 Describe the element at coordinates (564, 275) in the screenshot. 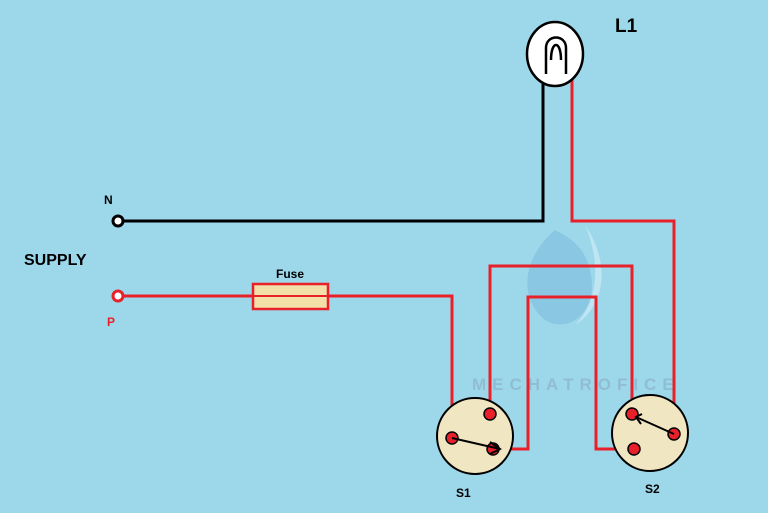

I see `watermark-logo` at that location.